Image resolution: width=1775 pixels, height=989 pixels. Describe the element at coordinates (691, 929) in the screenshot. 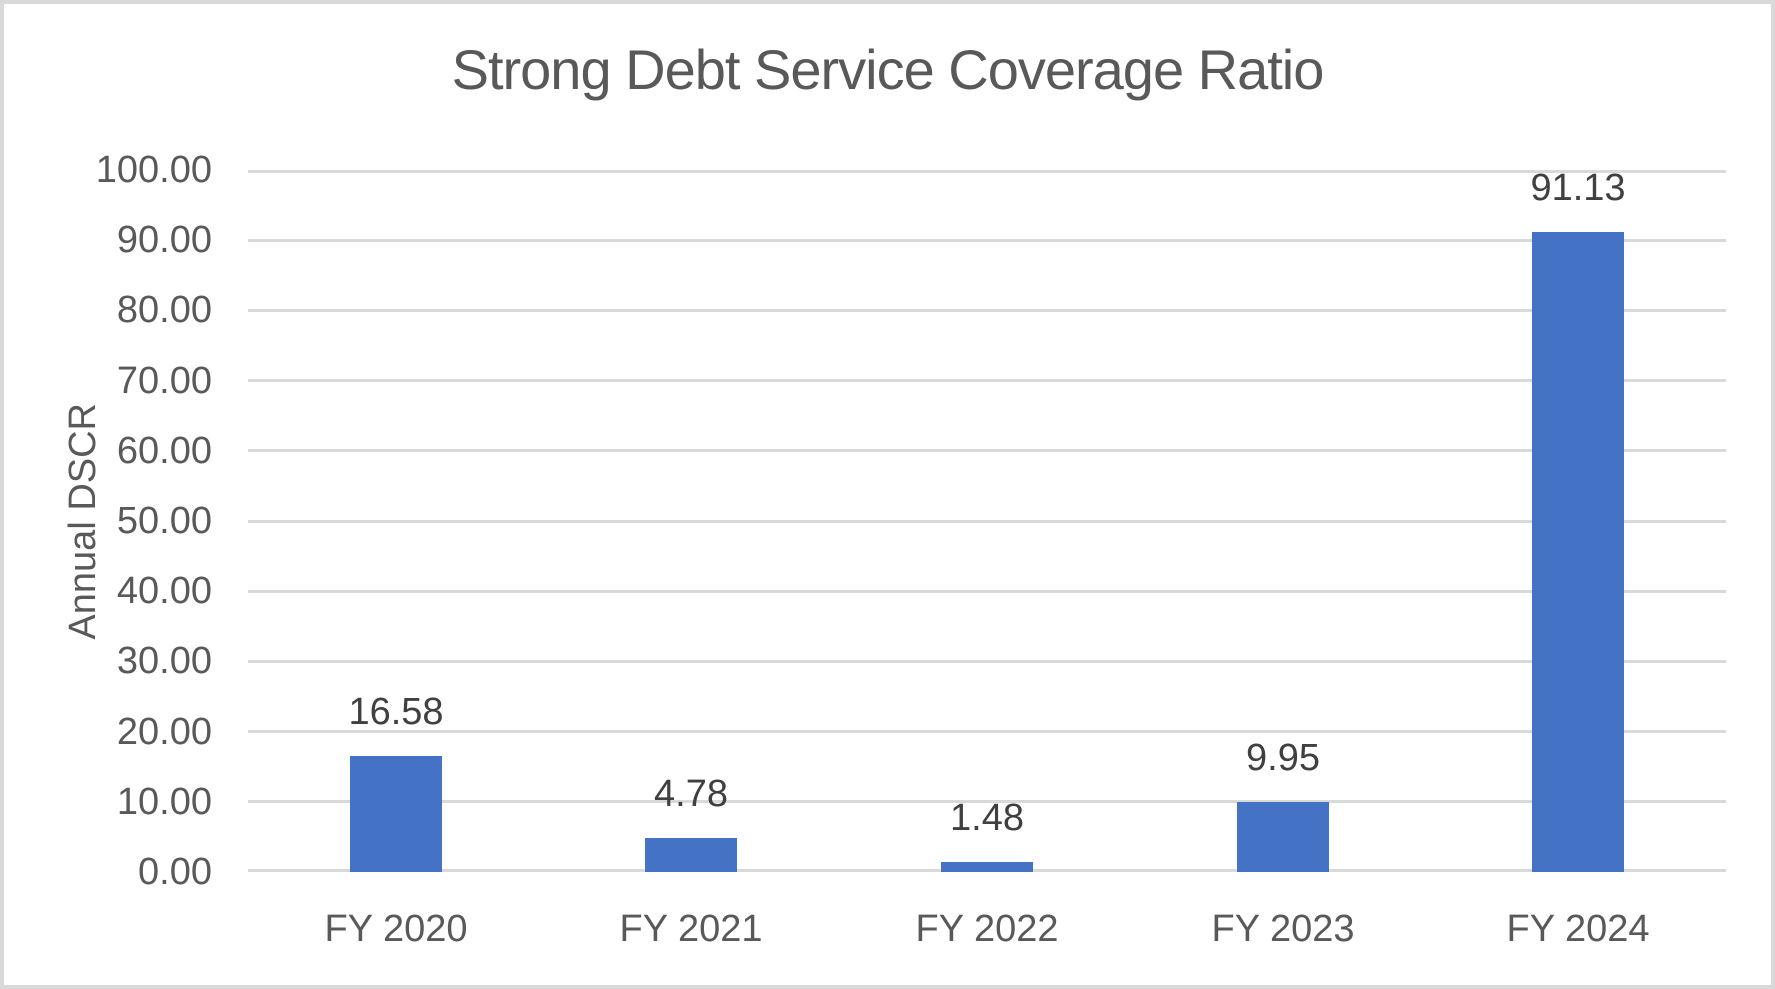

I see `x-axis-label: FY 2021` at that location.